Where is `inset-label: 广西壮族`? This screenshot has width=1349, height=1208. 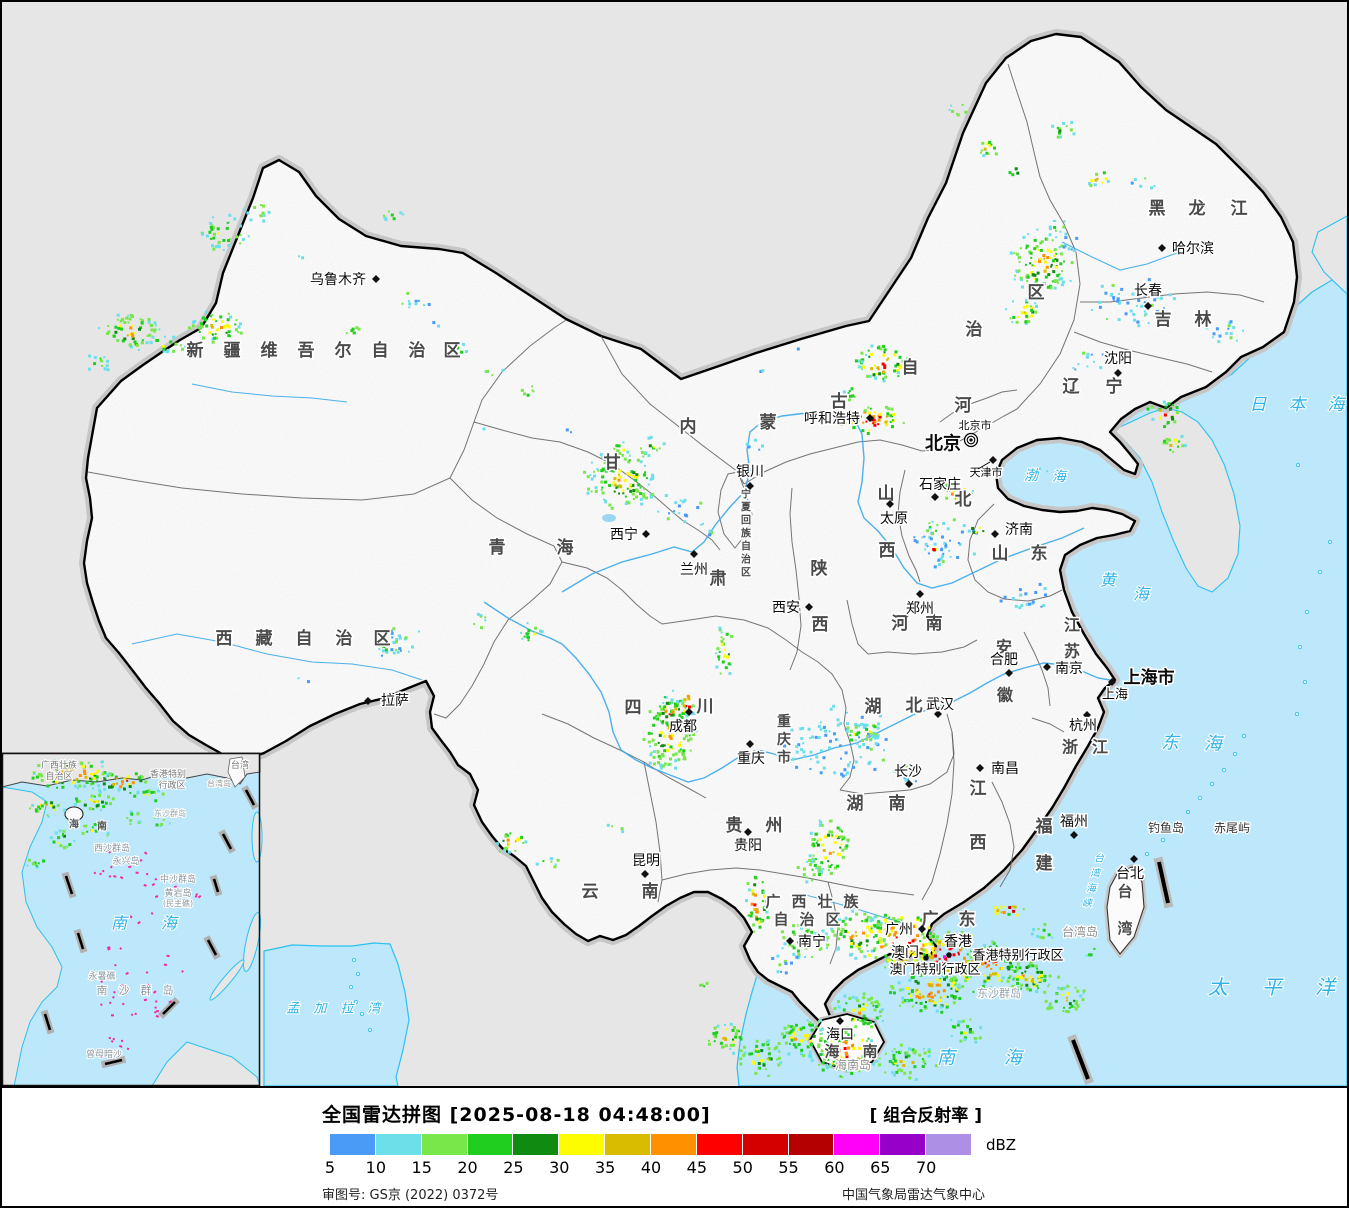
inset-label: 广西壮族 is located at coordinates (59, 765).